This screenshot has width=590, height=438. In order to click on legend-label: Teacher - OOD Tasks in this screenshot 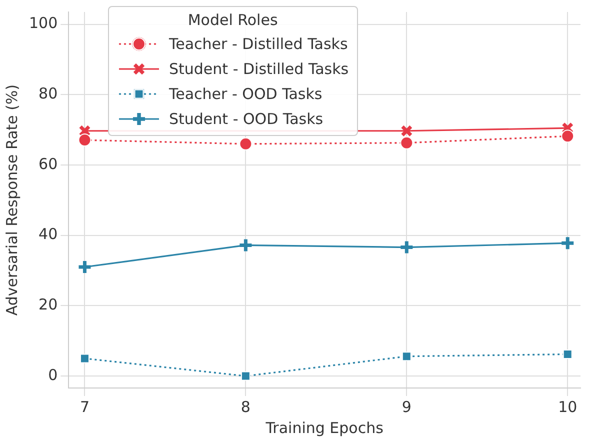, I will do `click(245, 93)`.